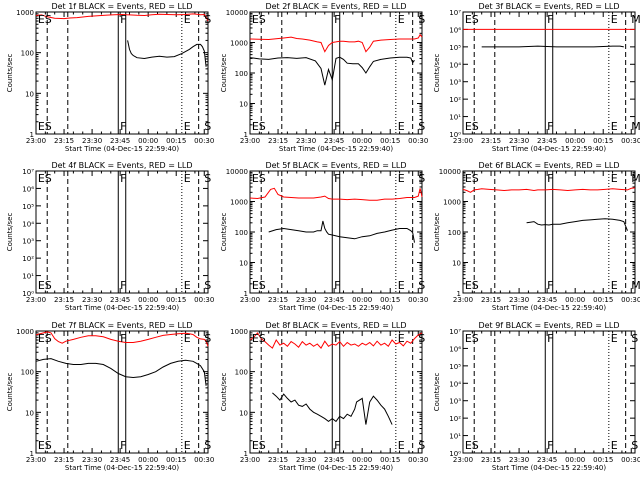  Describe the element at coordinates (335, 6) in the screenshot. I see `plot-title: Det 2f BLACK = Events, RED = LLD` at that location.